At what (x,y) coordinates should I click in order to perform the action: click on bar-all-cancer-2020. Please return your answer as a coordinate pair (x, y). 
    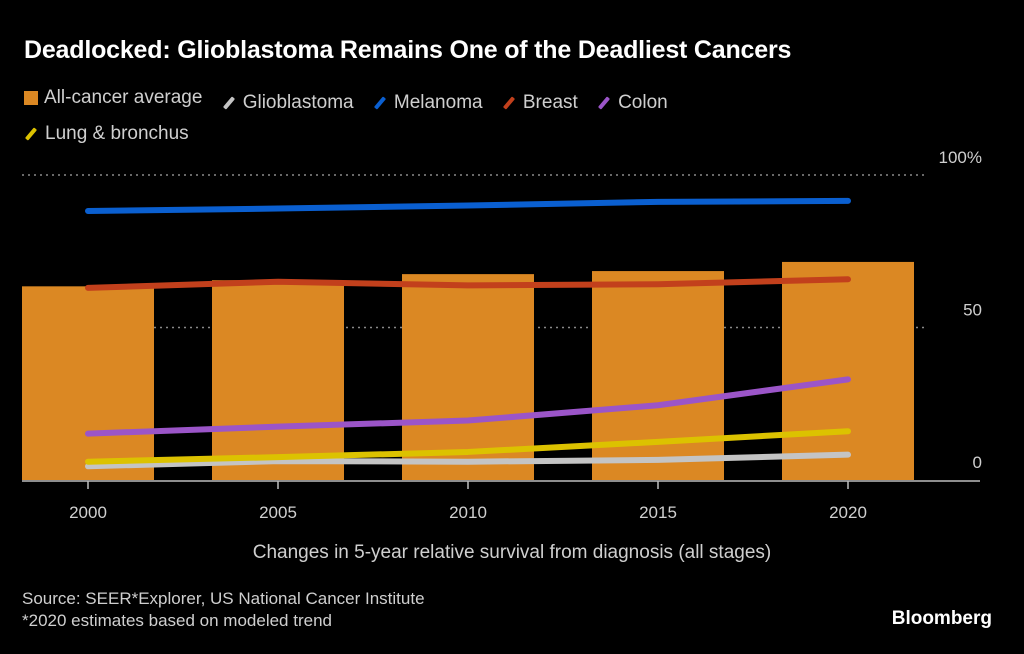
    Looking at the image, I should click on (848, 370).